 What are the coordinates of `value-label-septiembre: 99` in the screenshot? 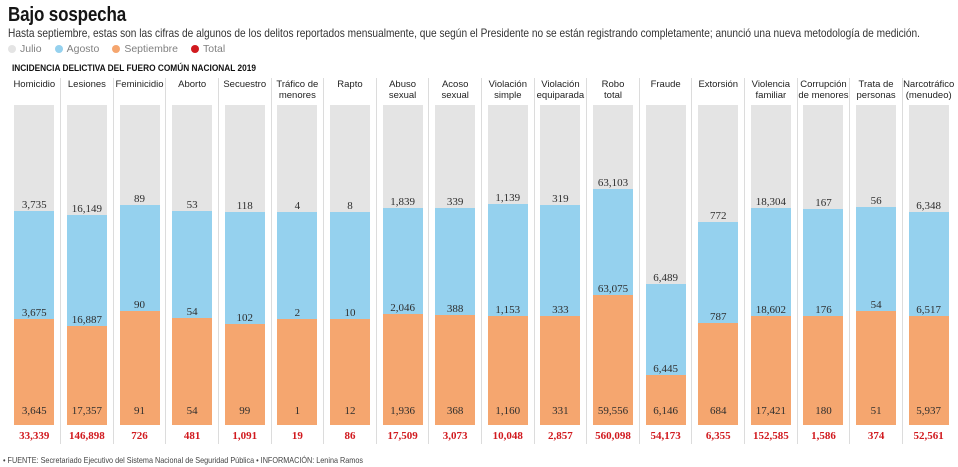 It's located at (245, 411).